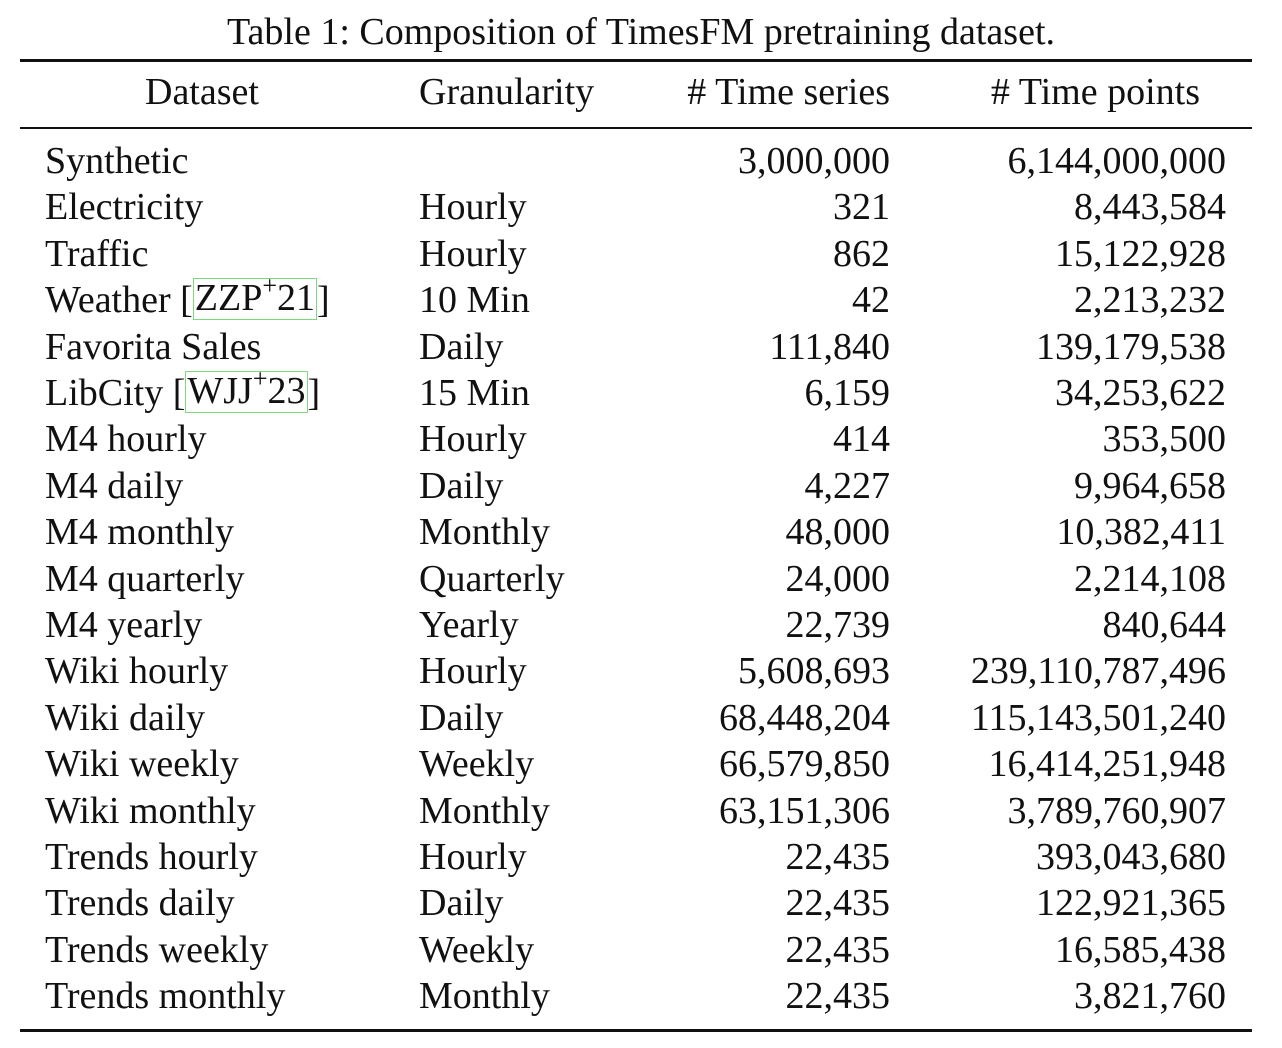  I want to click on cell-time-series: 42, so click(871, 300).